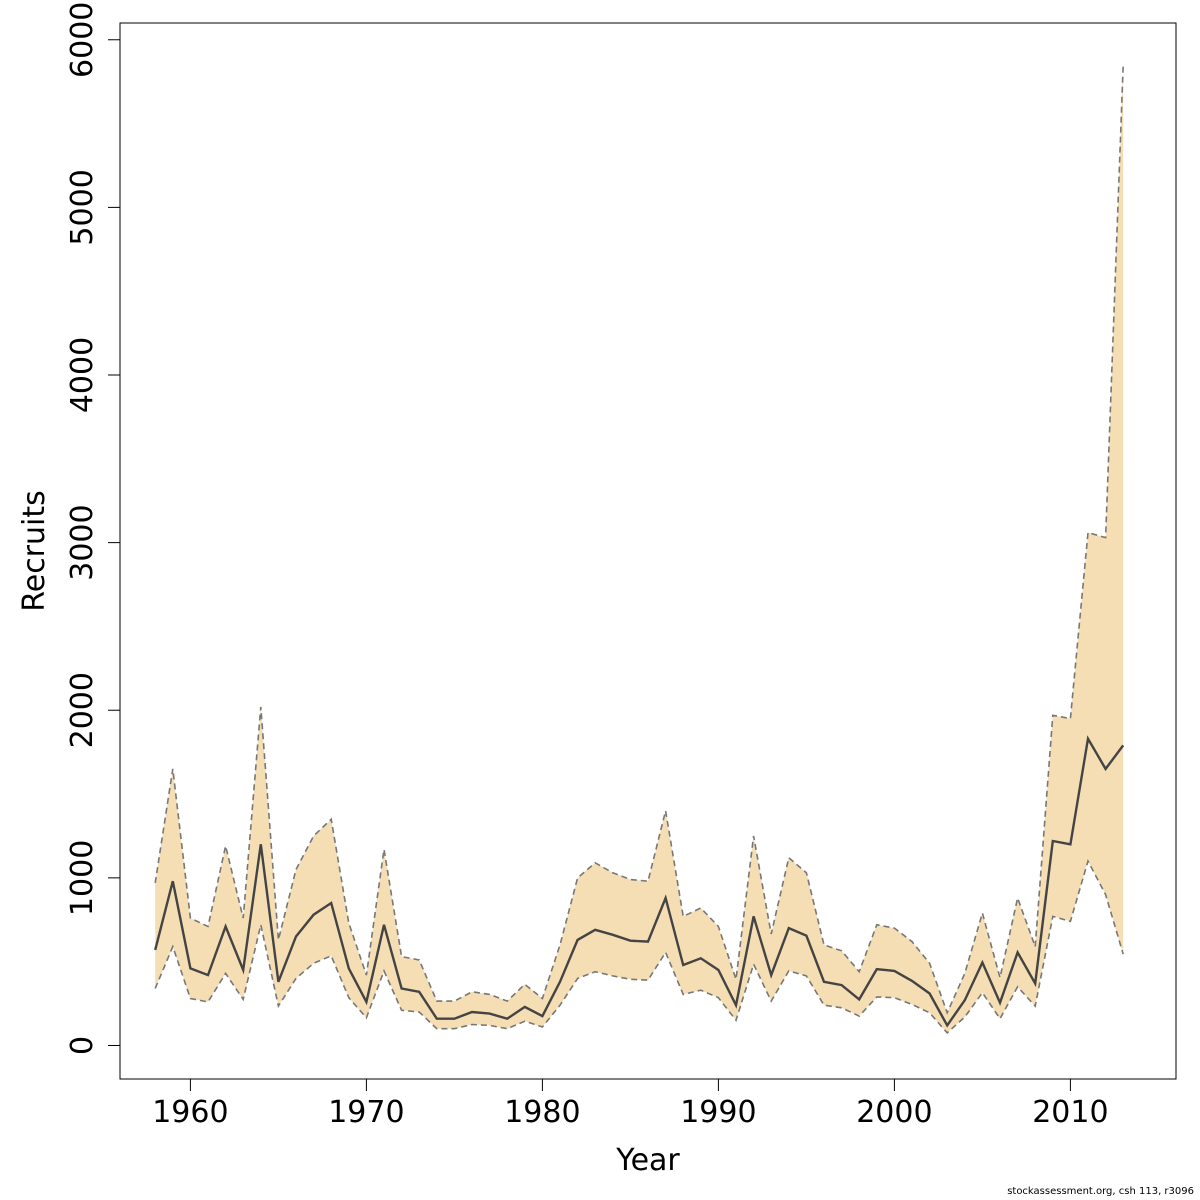 The width and height of the screenshot is (1200, 1200). Describe the element at coordinates (34, 551) in the screenshot. I see `y-axis-title: Recruits` at that location.